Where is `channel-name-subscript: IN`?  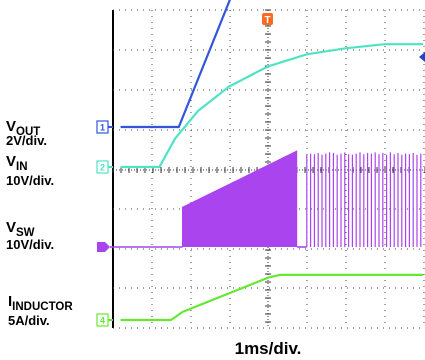 channel-name-subscript: IN is located at coordinates (22, 167).